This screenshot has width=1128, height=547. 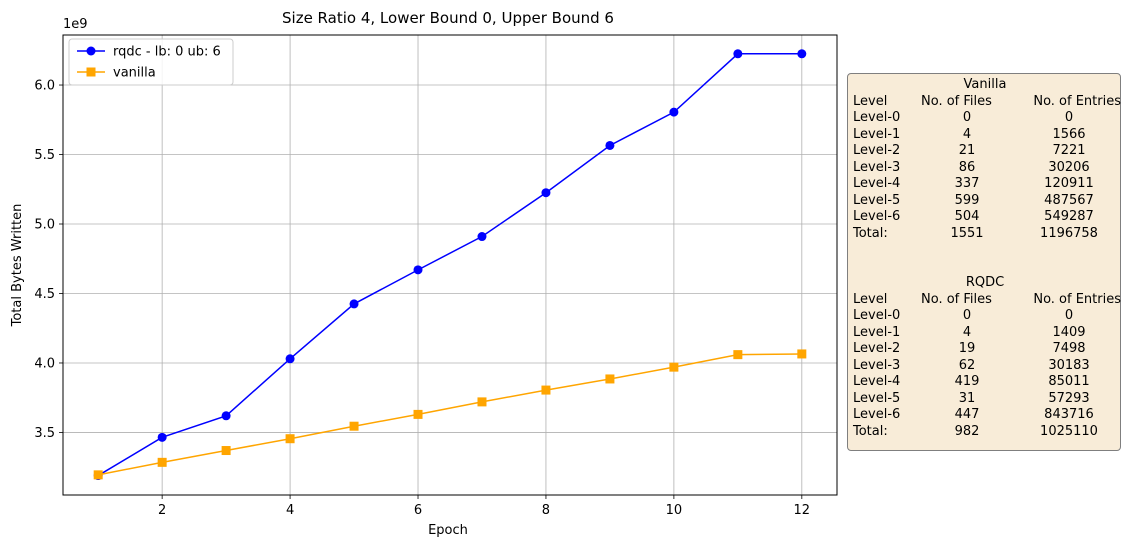 I want to click on y-tick-label: 5.0, so click(x=44, y=225).